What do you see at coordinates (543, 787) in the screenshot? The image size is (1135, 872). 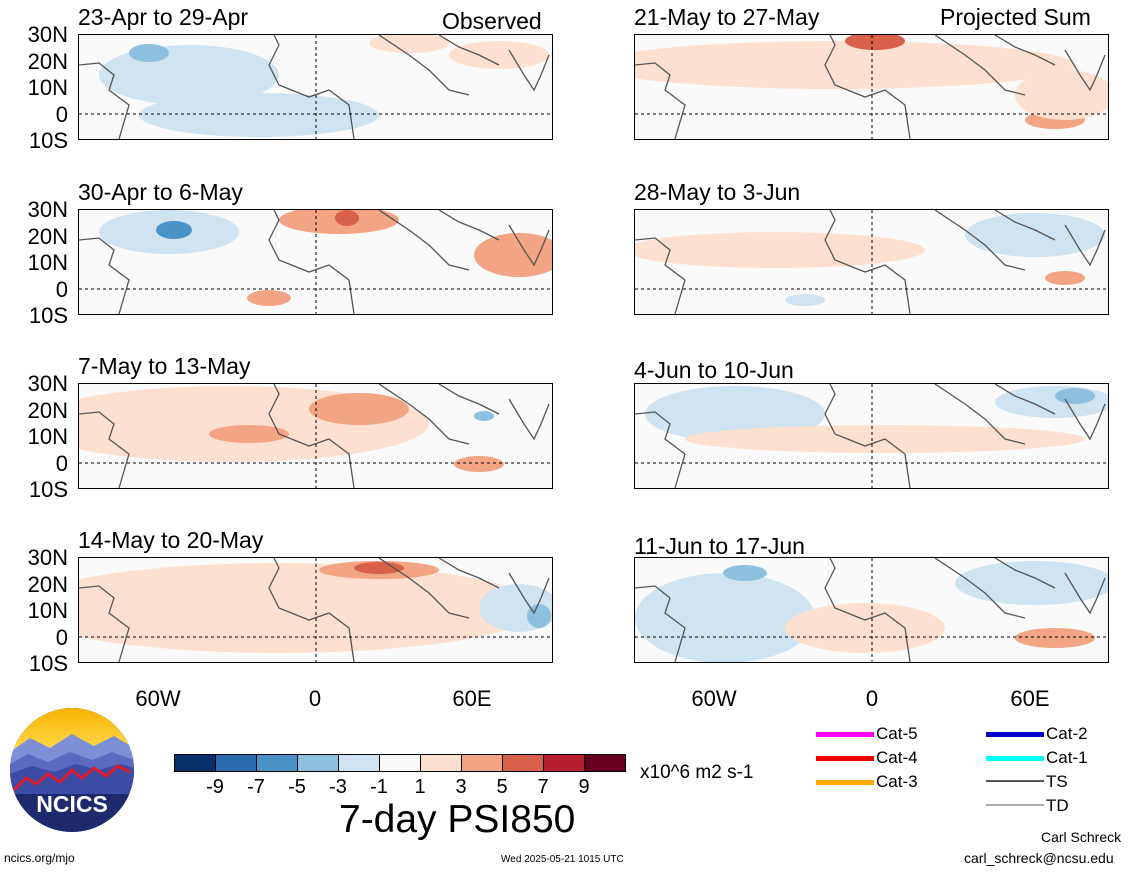 I see `colorbar-tick-label: 7` at bounding box center [543, 787].